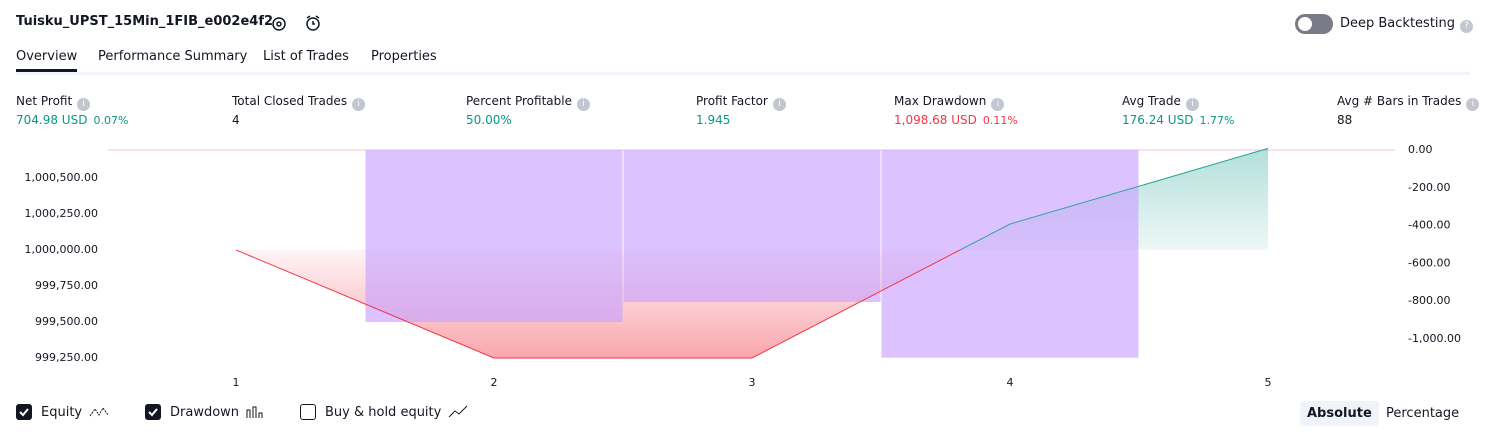 This screenshot has width=1486, height=438. Describe the element at coordinates (519, 101) in the screenshot. I see `metric-label-text: Percent Profitable` at that location.